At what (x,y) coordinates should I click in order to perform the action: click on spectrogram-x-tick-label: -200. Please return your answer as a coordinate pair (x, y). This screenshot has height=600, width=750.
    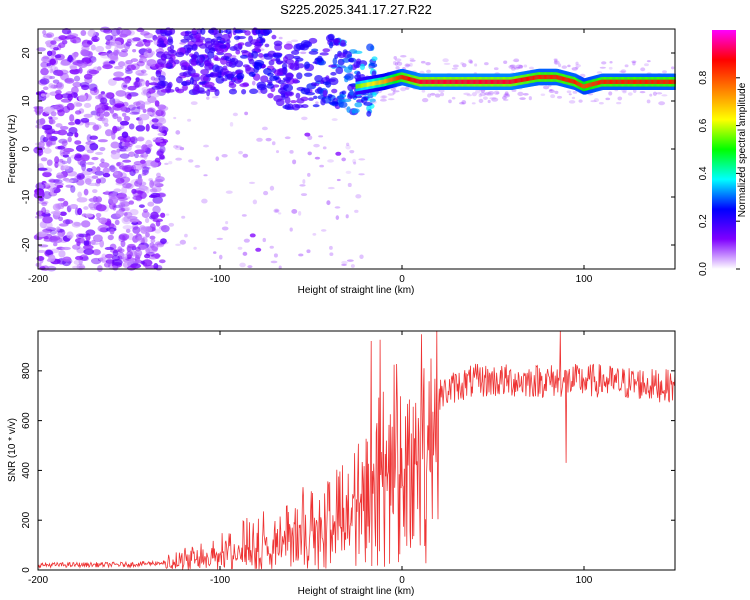
    Looking at the image, I should click on (38, 279).